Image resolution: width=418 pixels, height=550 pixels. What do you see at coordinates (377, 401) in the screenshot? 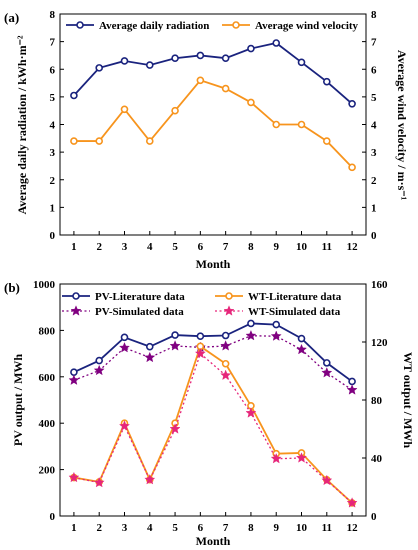
I see `panel-b-right-tick-label: 80` at bounding box center [377, 401].